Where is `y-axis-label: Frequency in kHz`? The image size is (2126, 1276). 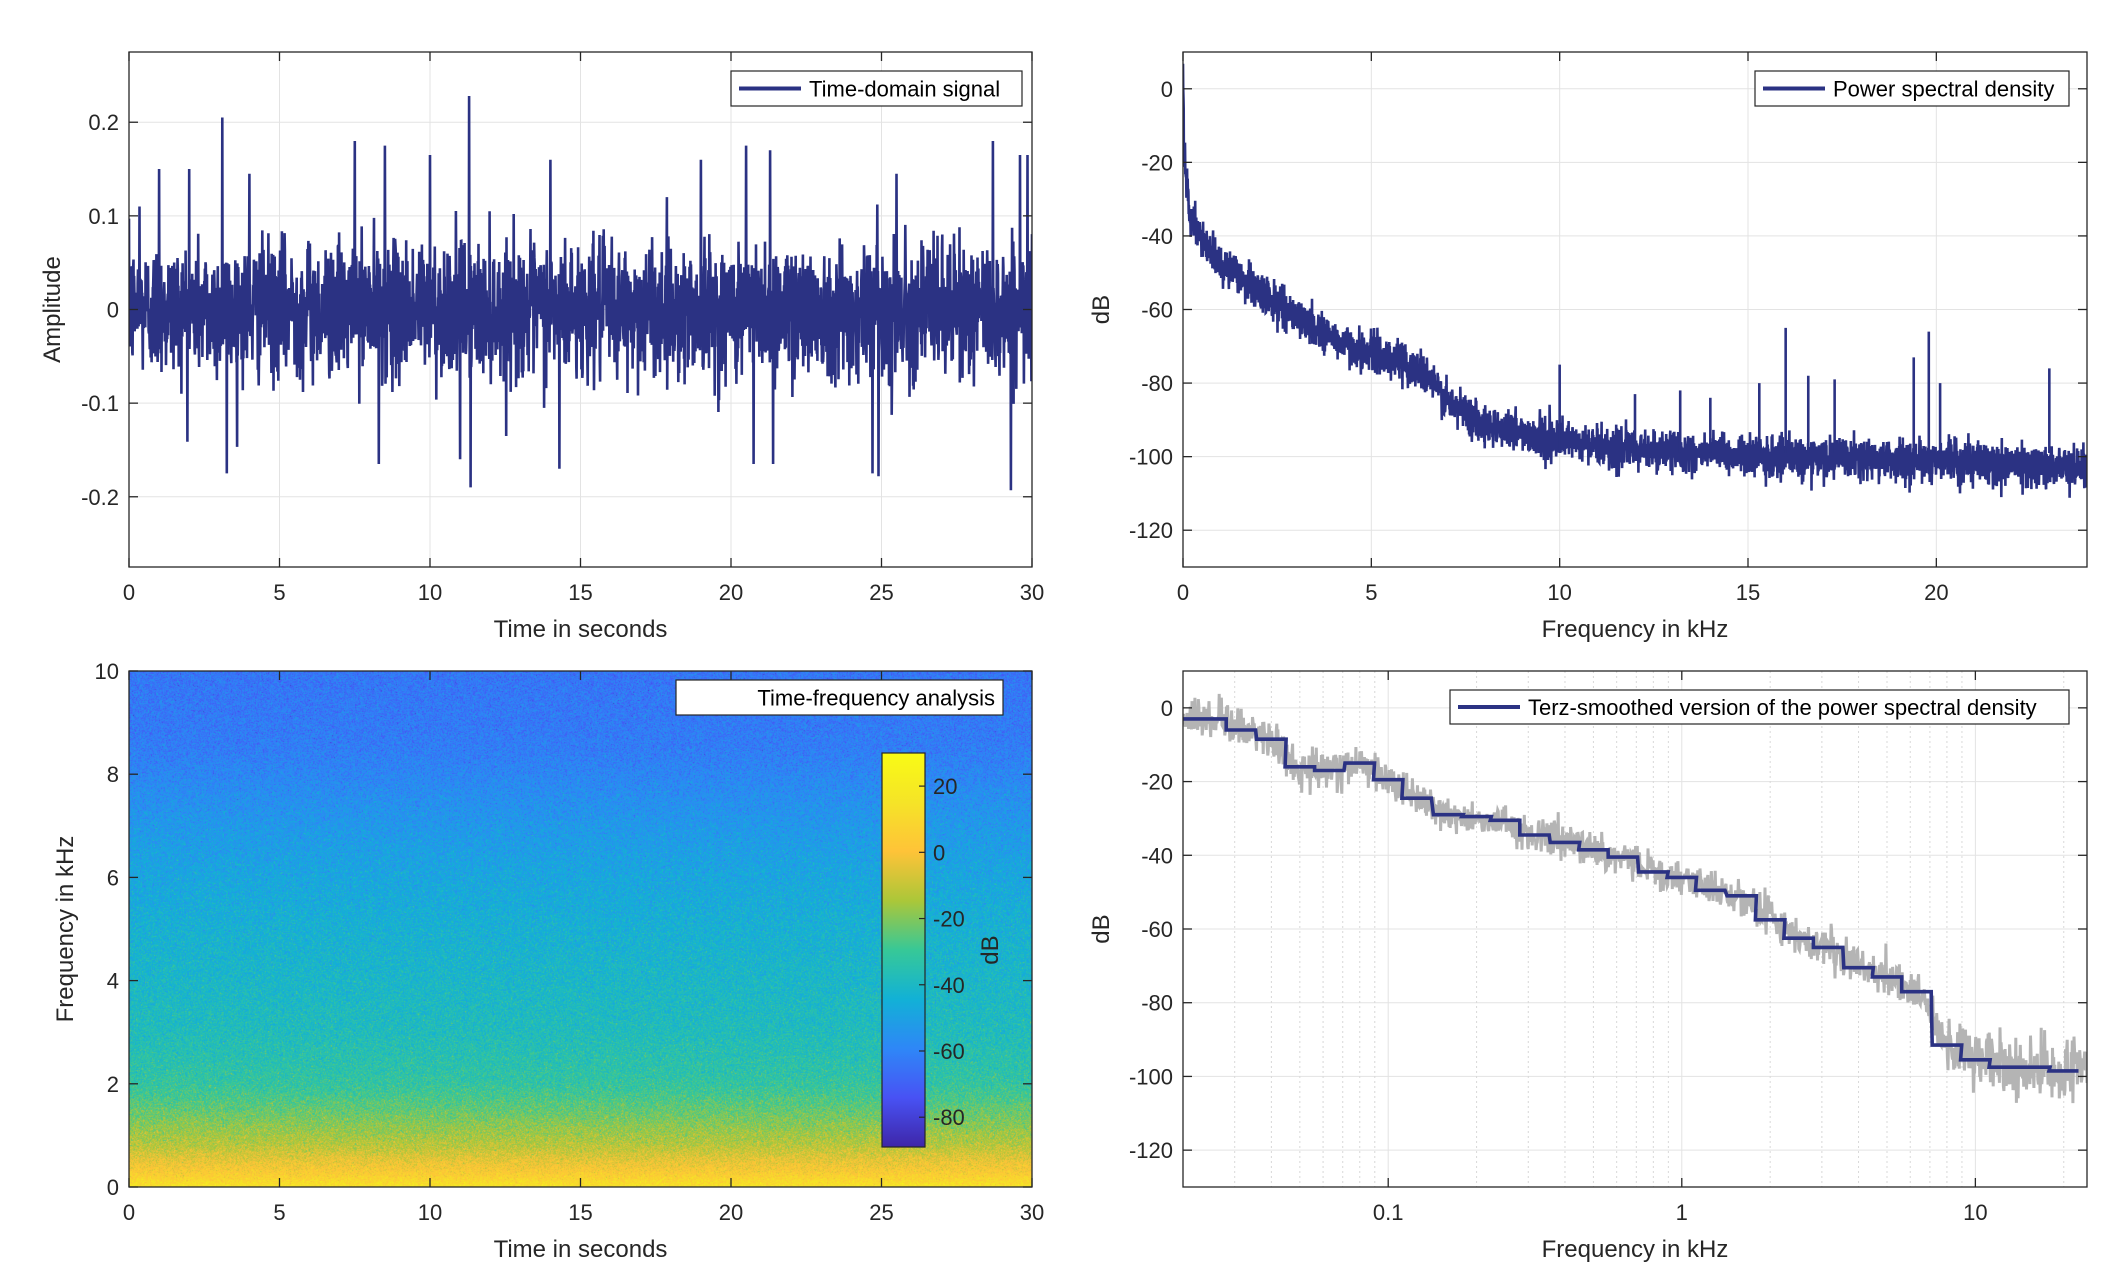
y-axis-label: Frequency in kHz is located at coordinates (65, 929).